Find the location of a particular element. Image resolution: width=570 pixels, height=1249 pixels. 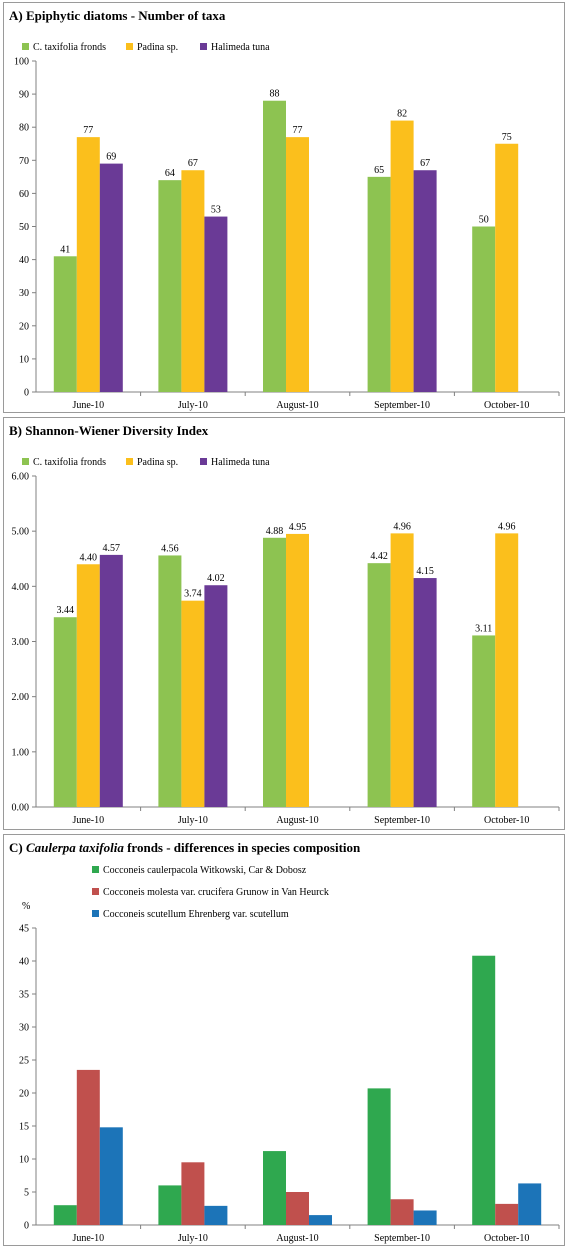

y-tick-label: 50 is located at coordinates (24, 227).